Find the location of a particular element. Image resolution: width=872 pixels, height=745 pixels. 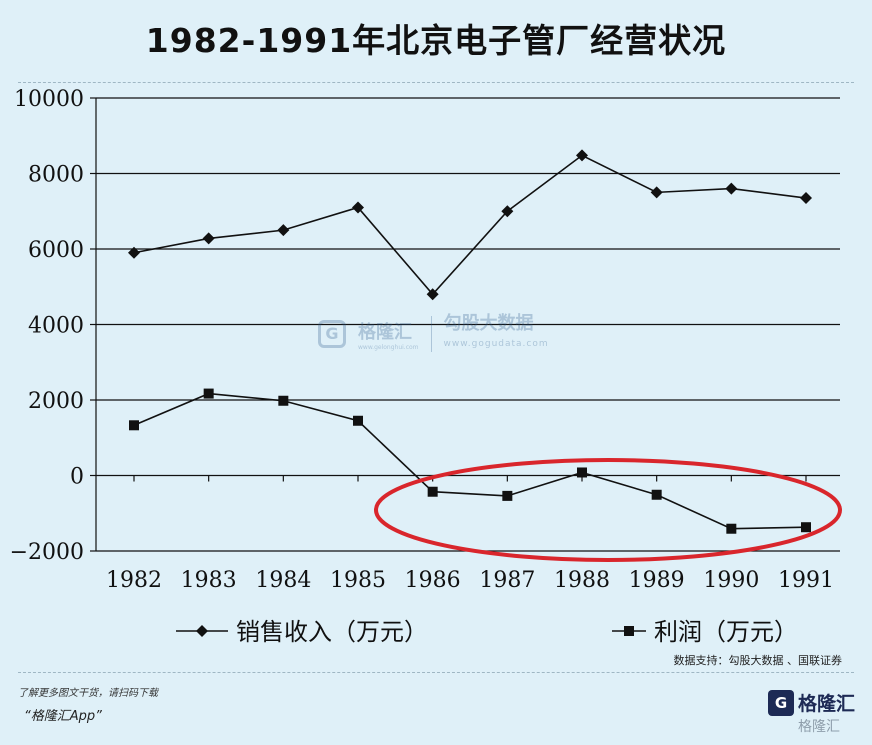

promo-text: 了解更多图文干货，请扫码下载 is located at coordinates (88, 693).